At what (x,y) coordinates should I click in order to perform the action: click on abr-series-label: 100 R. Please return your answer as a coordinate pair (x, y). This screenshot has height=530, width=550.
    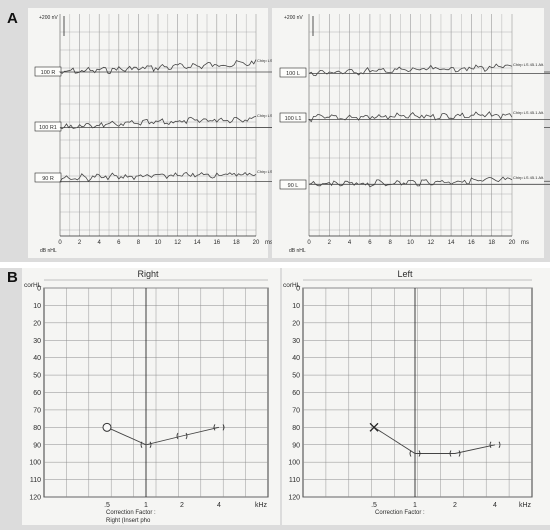
    Looking at the image, I should click on (48, 73).